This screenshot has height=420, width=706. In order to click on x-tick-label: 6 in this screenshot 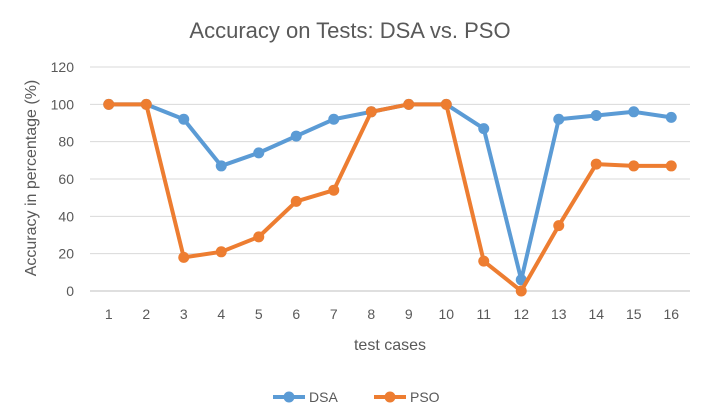, I will do `click(296, 314)`.